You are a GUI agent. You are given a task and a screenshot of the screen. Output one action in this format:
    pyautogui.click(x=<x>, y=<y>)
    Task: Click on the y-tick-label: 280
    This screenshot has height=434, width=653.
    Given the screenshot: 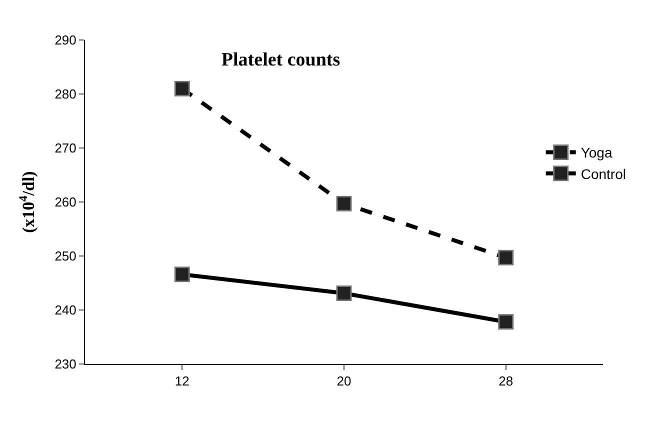 What is the action you would take?
    pyautogui.click(x=65, y=94)
    